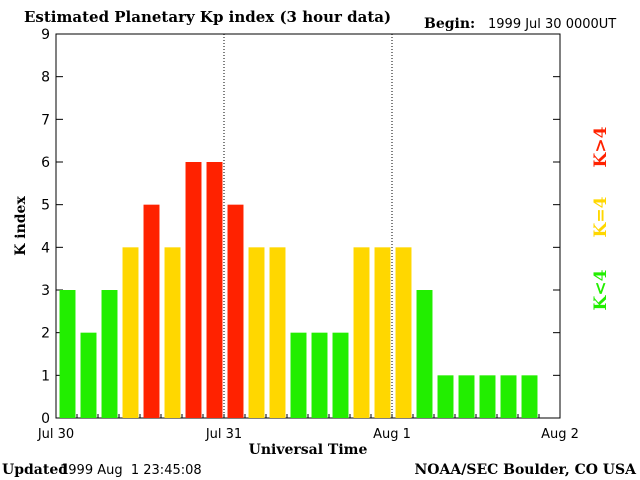 Image resolution: width=640 pixels, height=480 pixels. Describe the element at coordinates (223, 434) in the screenshot. I see `x-tick-label: Jul 31` at that location.